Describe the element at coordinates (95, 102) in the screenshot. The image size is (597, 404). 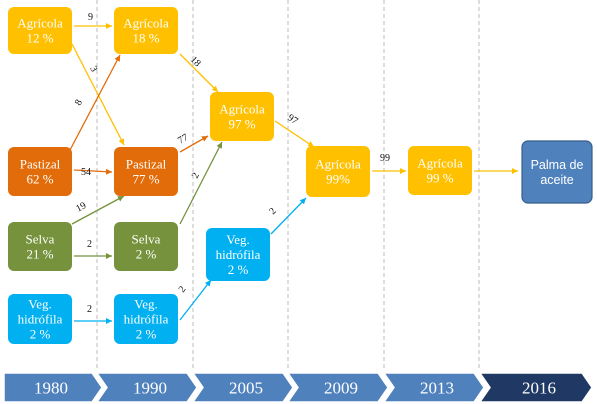
I see `arrow-pas1980-to-agr1990` at that location.